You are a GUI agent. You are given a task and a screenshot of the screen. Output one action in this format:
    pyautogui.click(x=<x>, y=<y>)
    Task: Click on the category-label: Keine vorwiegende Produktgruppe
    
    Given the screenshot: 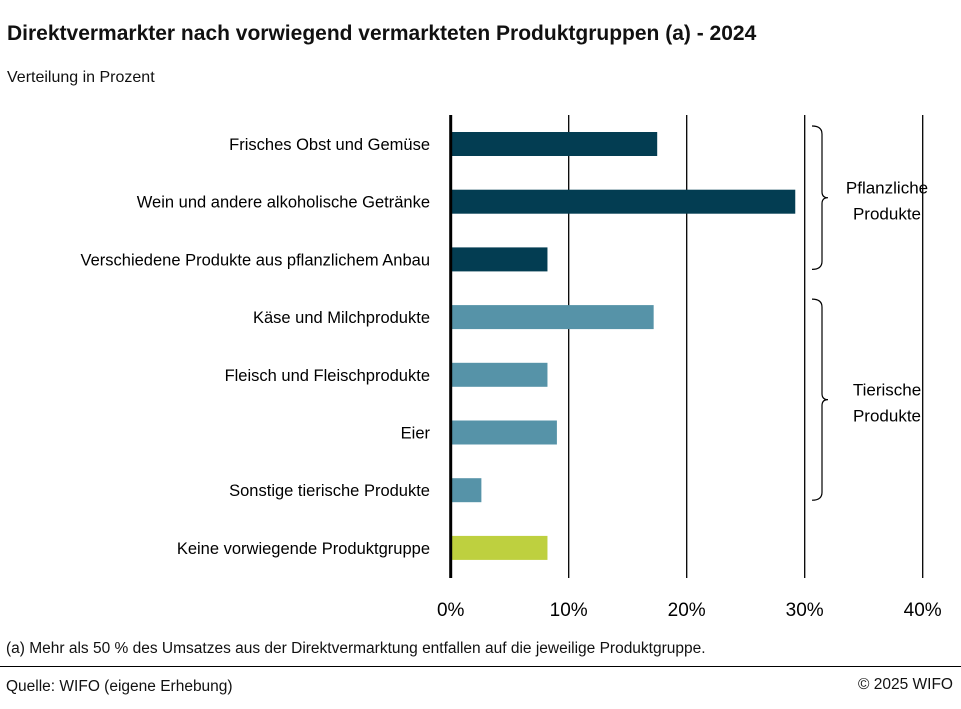 What is the action you would take?
    pyautogui.click(x=303, y=549)
    